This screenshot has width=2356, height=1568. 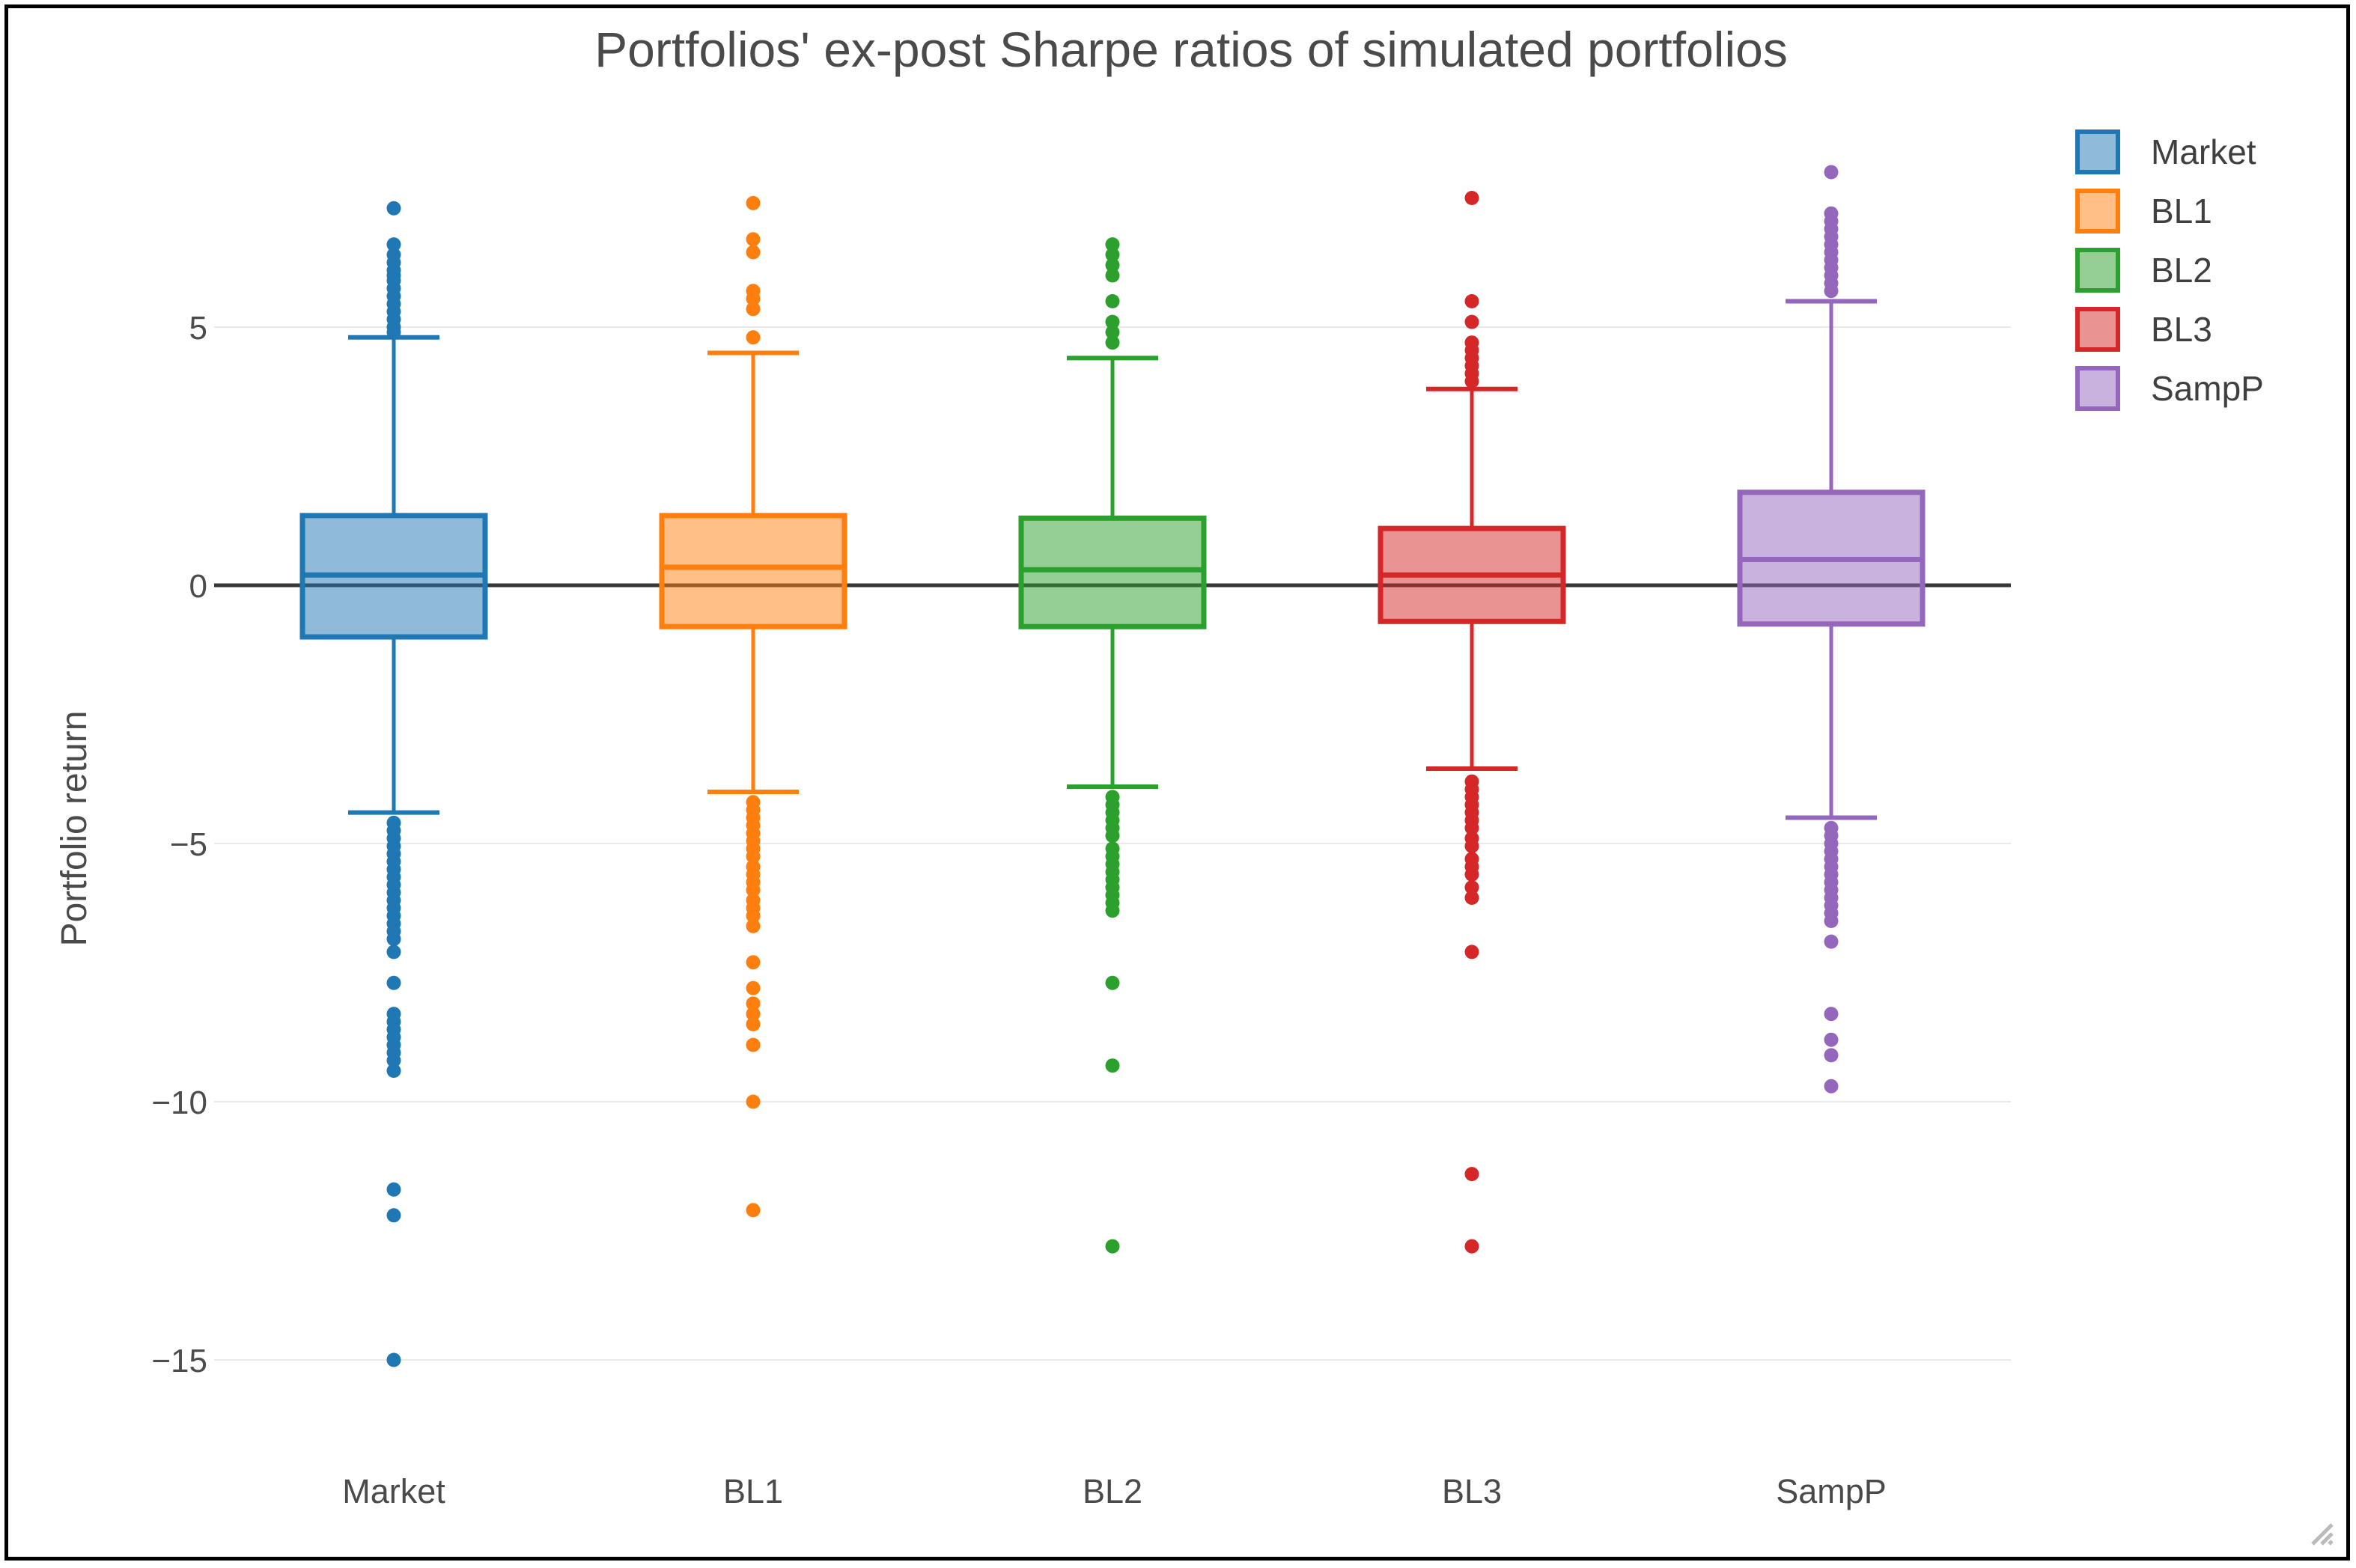 What do you see at coordinates (394, 1491) in the screenshot?
I see `x-tick-label-market: Market` at bounding box center [394, 1491].